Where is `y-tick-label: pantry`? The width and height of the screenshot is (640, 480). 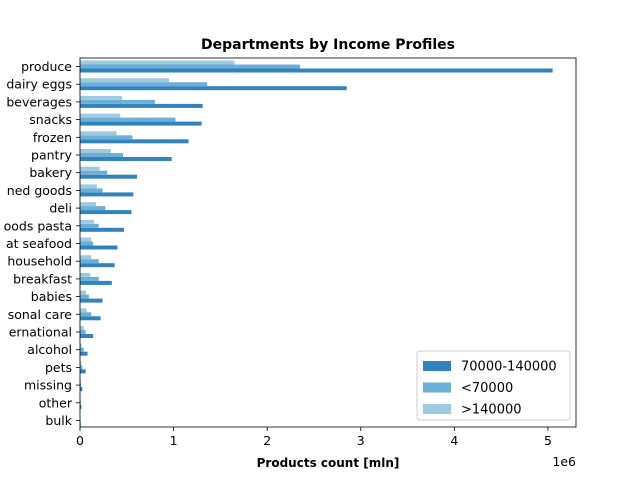
y-tick-label: pantry is located at coordinates (52, 155).